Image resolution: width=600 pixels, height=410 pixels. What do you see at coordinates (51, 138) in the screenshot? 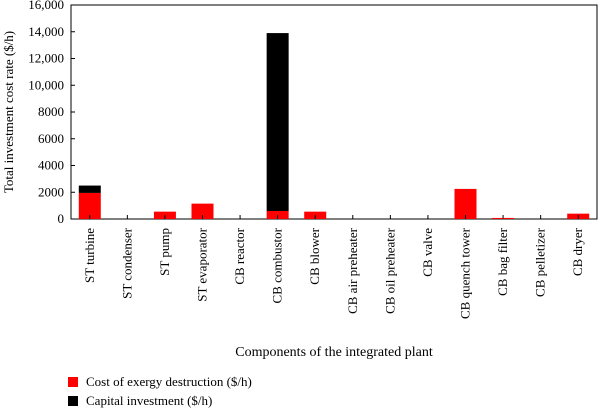
I see `y-tick-label: 6000` at bounding box center [51, 138].